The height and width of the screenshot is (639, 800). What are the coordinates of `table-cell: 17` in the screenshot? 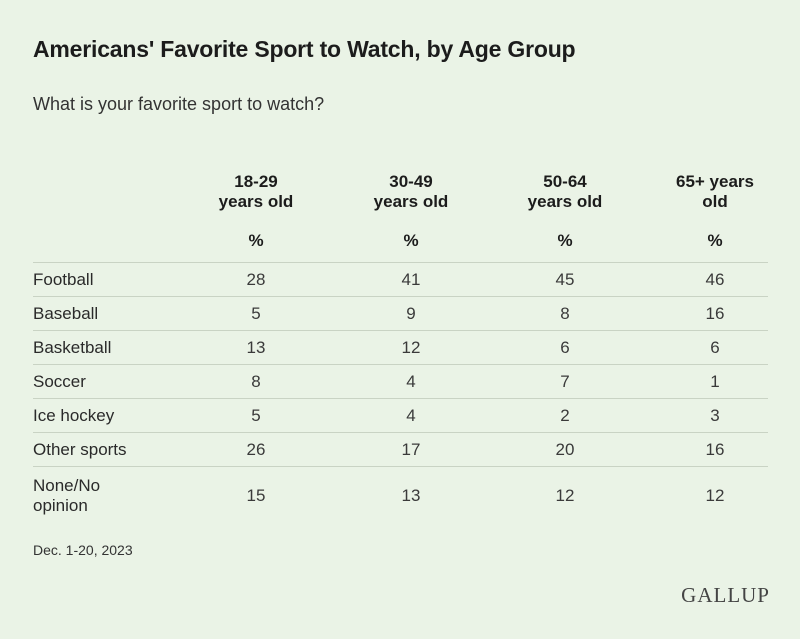 It's located at (411, 449).